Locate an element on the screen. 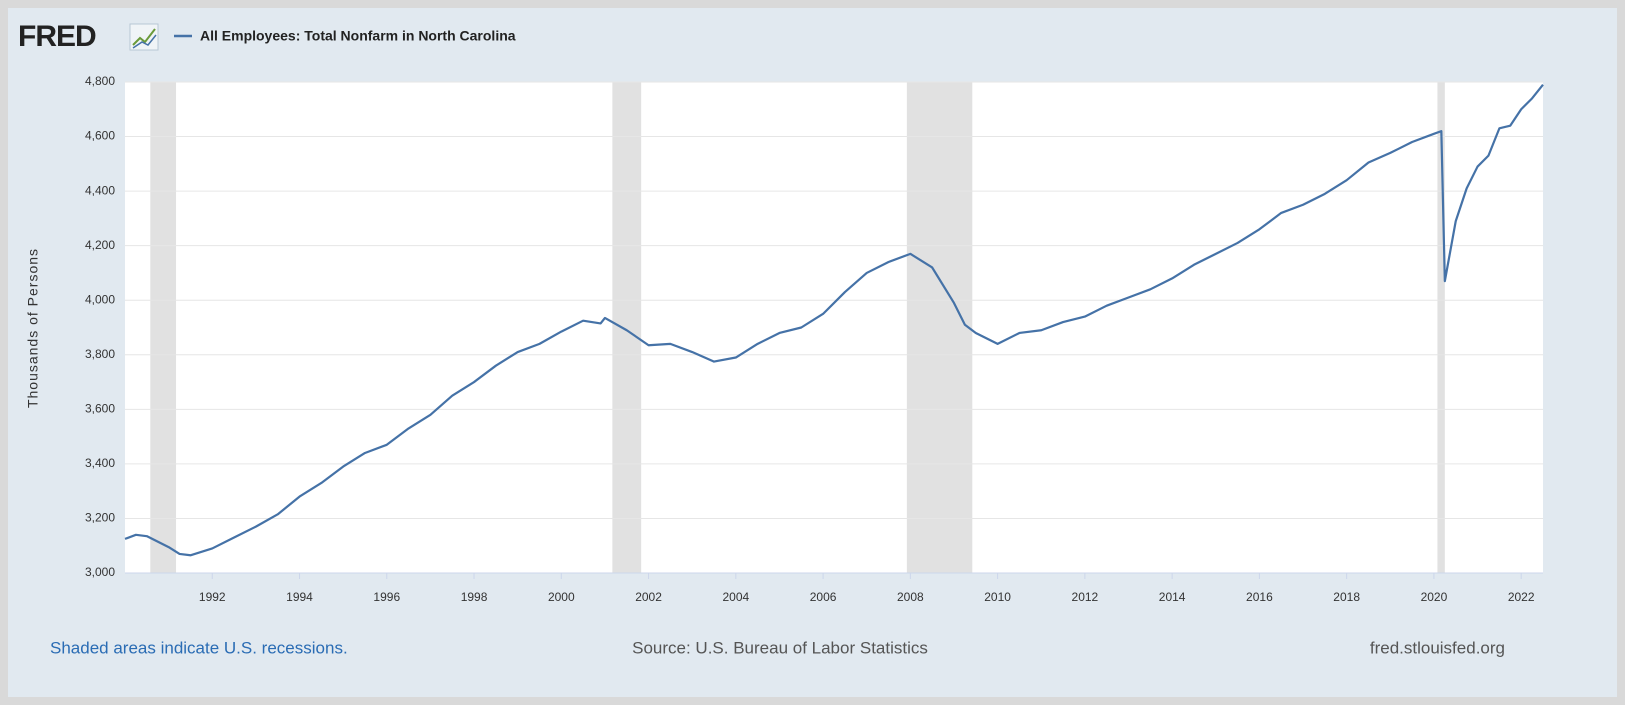 Image resolution: width=1625 pixels, height=705 pixels. logo: FRED is located at coordinates (57, 36).